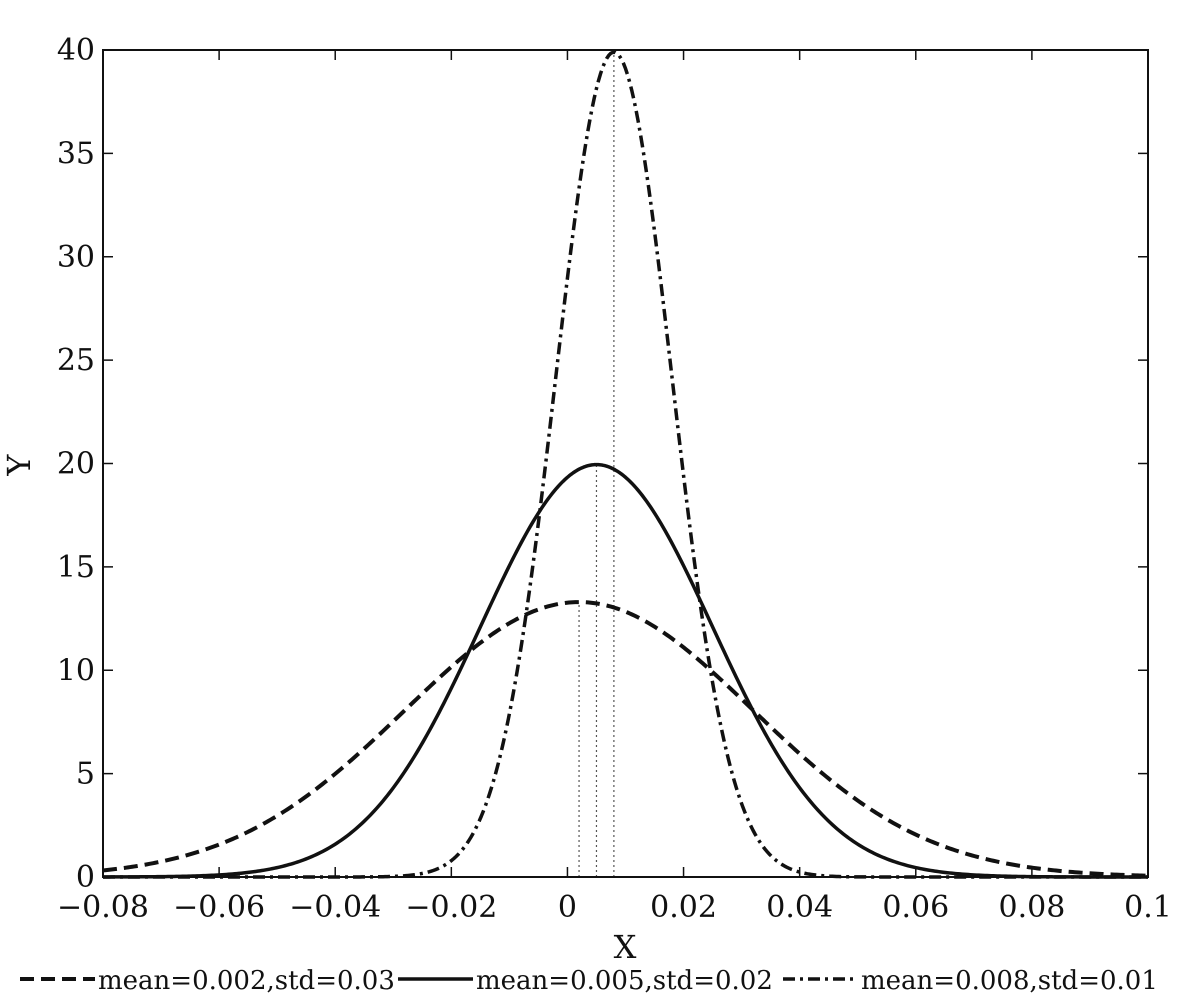 The height and width of the screenshot is (998, 1181). I want to click on y-tick-label: 30, so click(76, 257).